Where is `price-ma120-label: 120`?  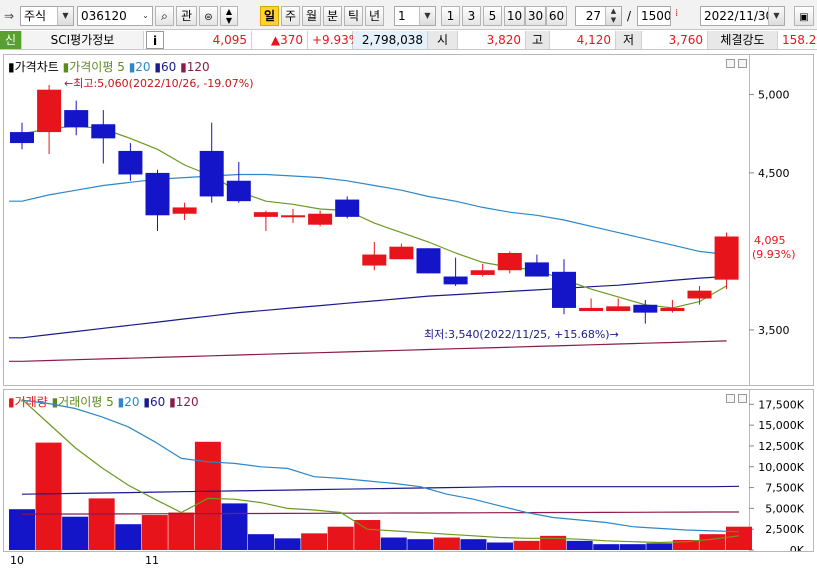 price-ma120-label: 120 is located at coordinates (198, 67).